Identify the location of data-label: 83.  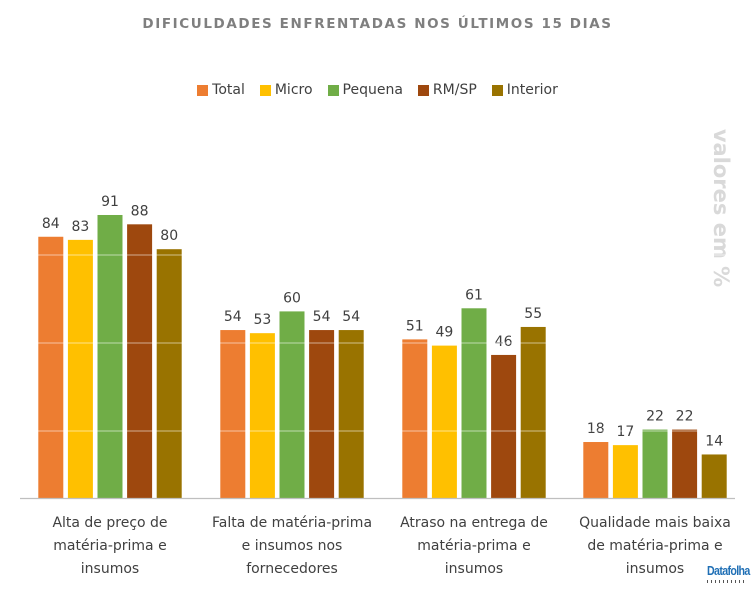
(80, 227).